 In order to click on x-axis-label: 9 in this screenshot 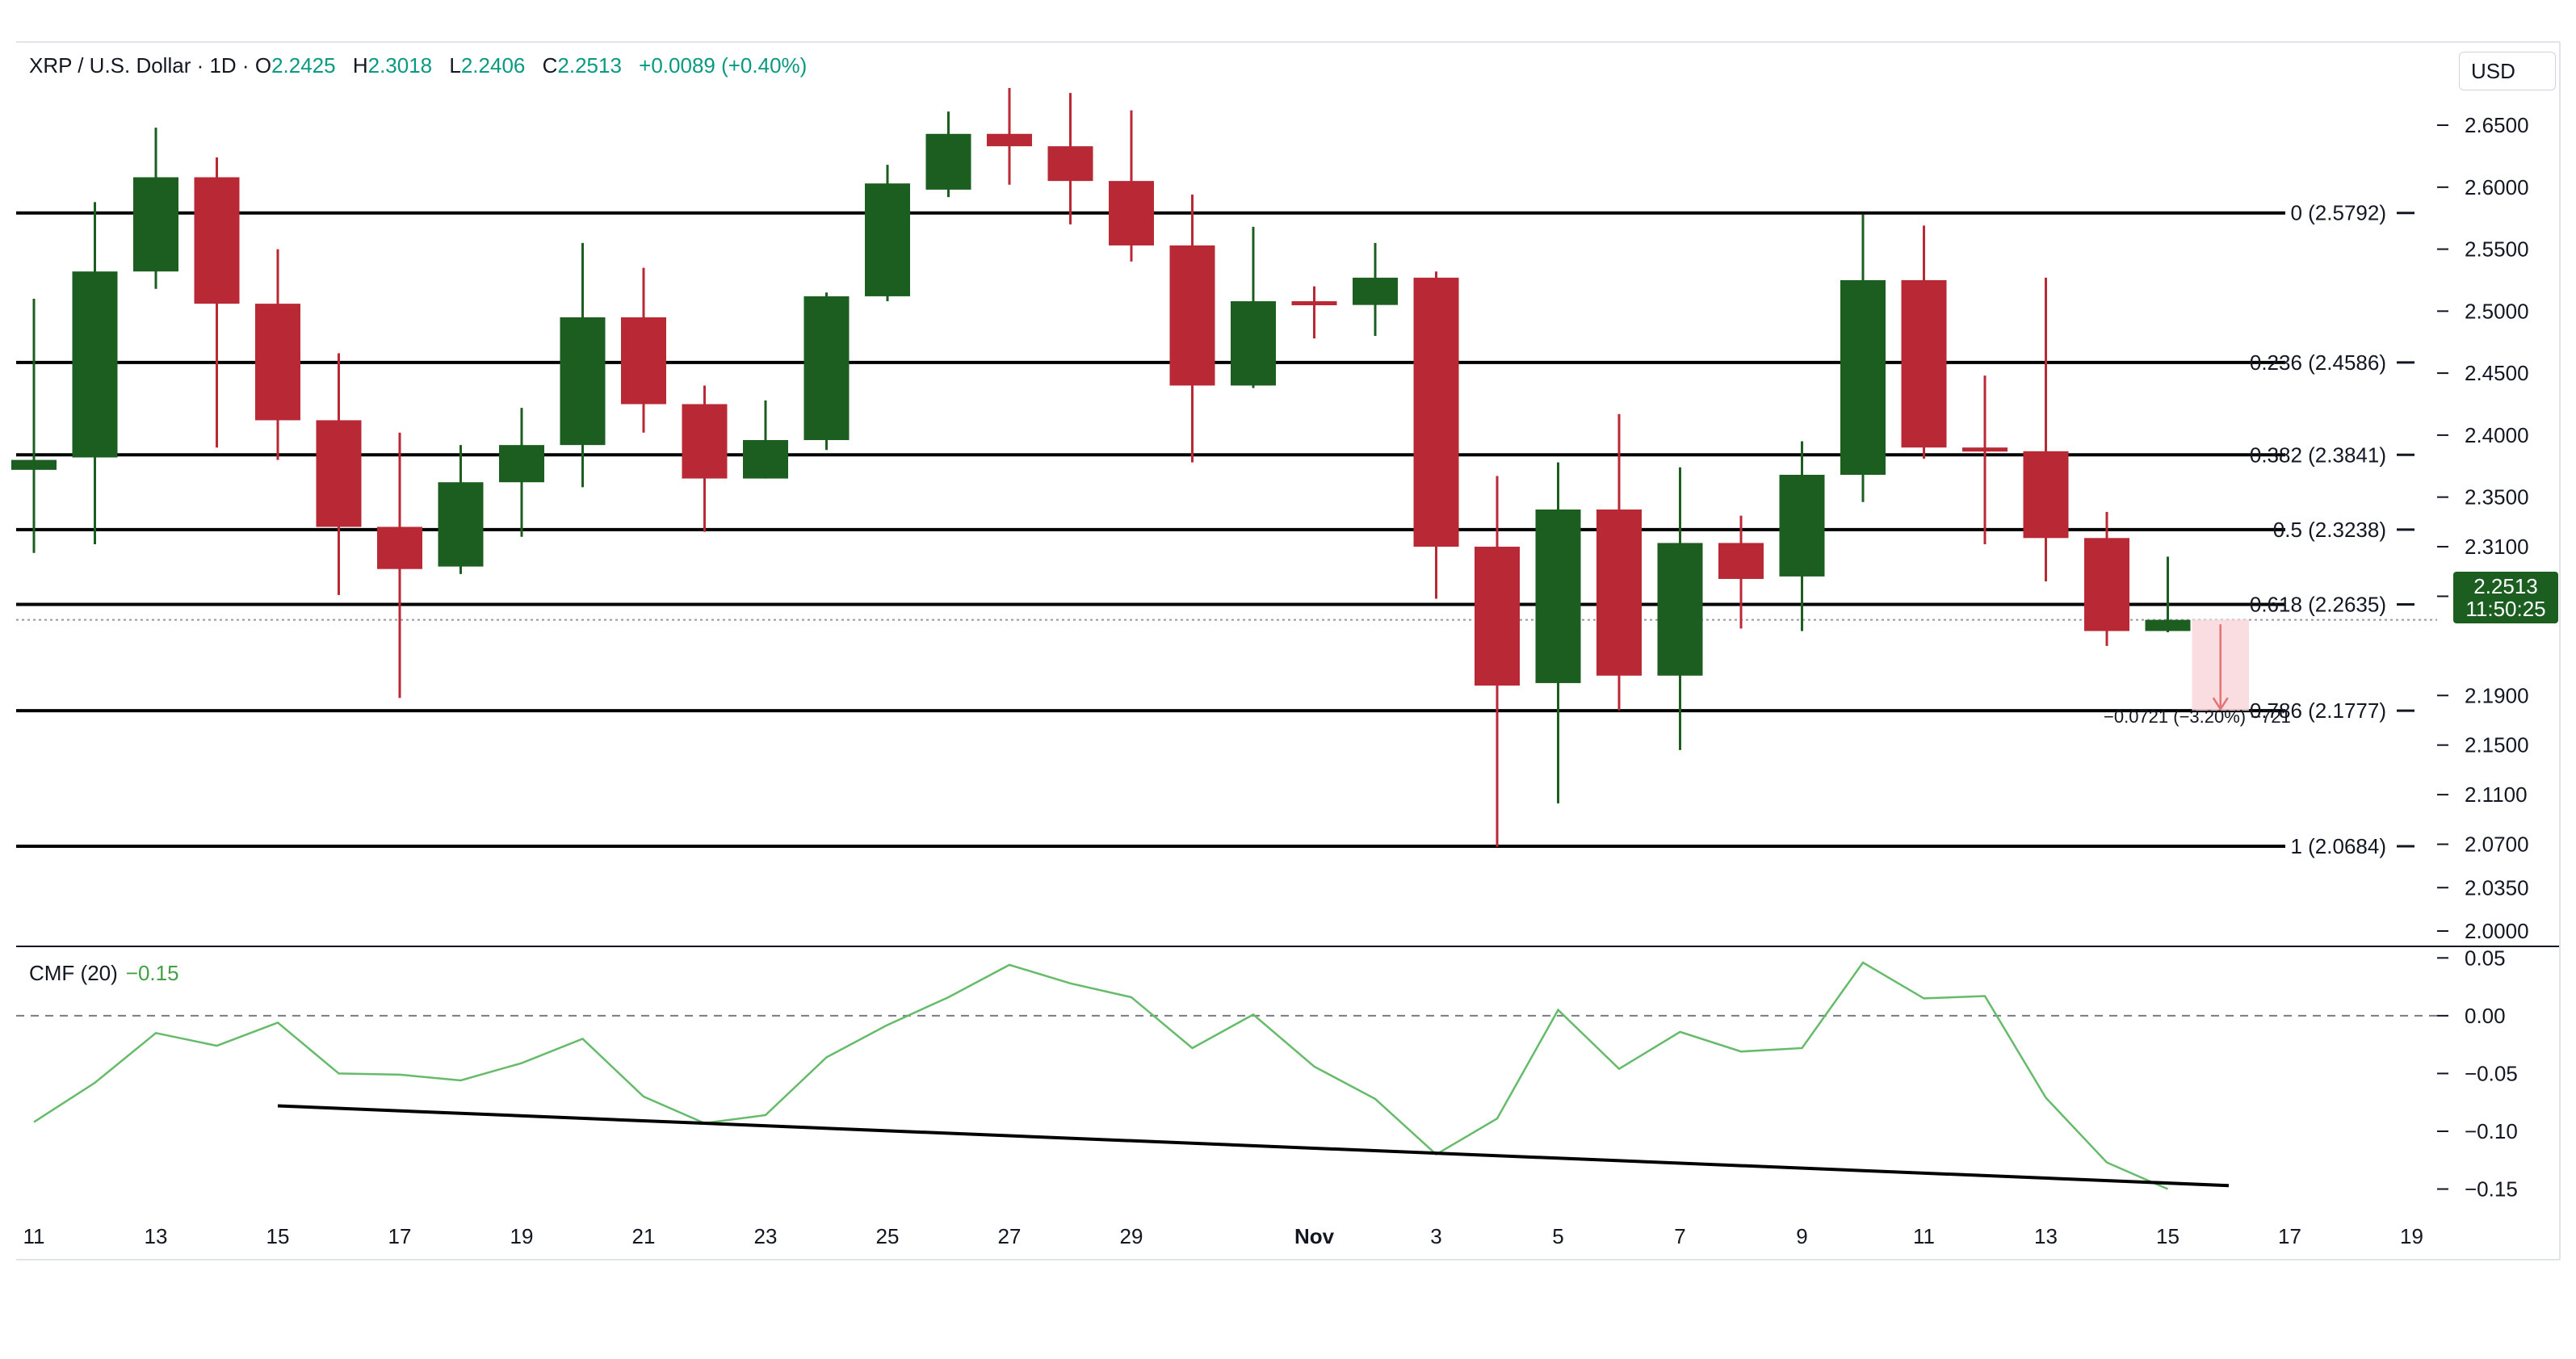, I will do `click(1801, 1236)`.